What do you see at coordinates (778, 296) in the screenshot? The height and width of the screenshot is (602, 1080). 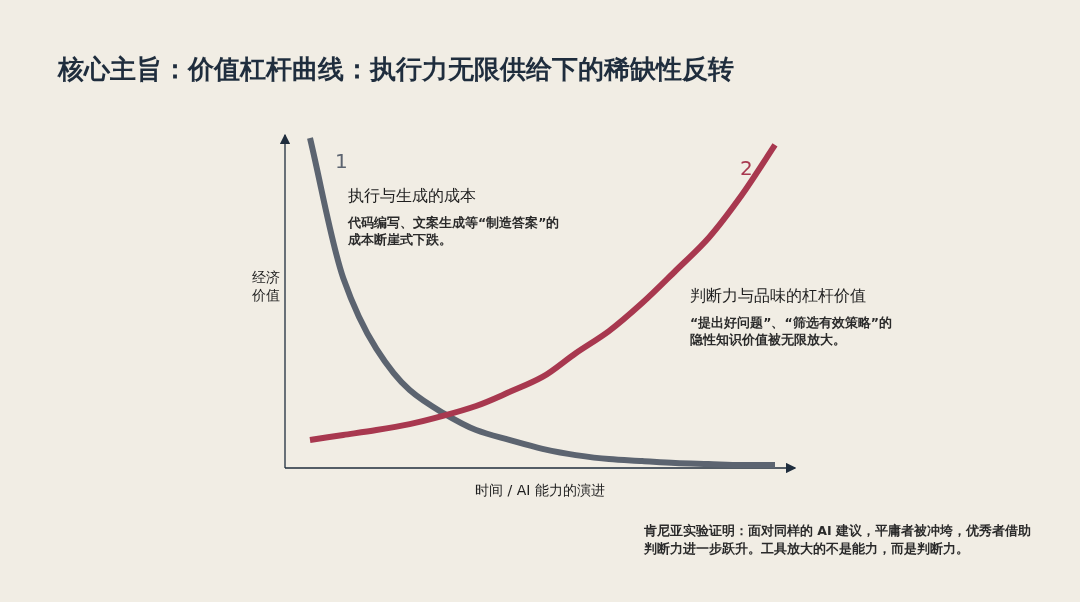 I see `annotation: 判断力与品味的杠杆价值` at bounding box center [778, 296].